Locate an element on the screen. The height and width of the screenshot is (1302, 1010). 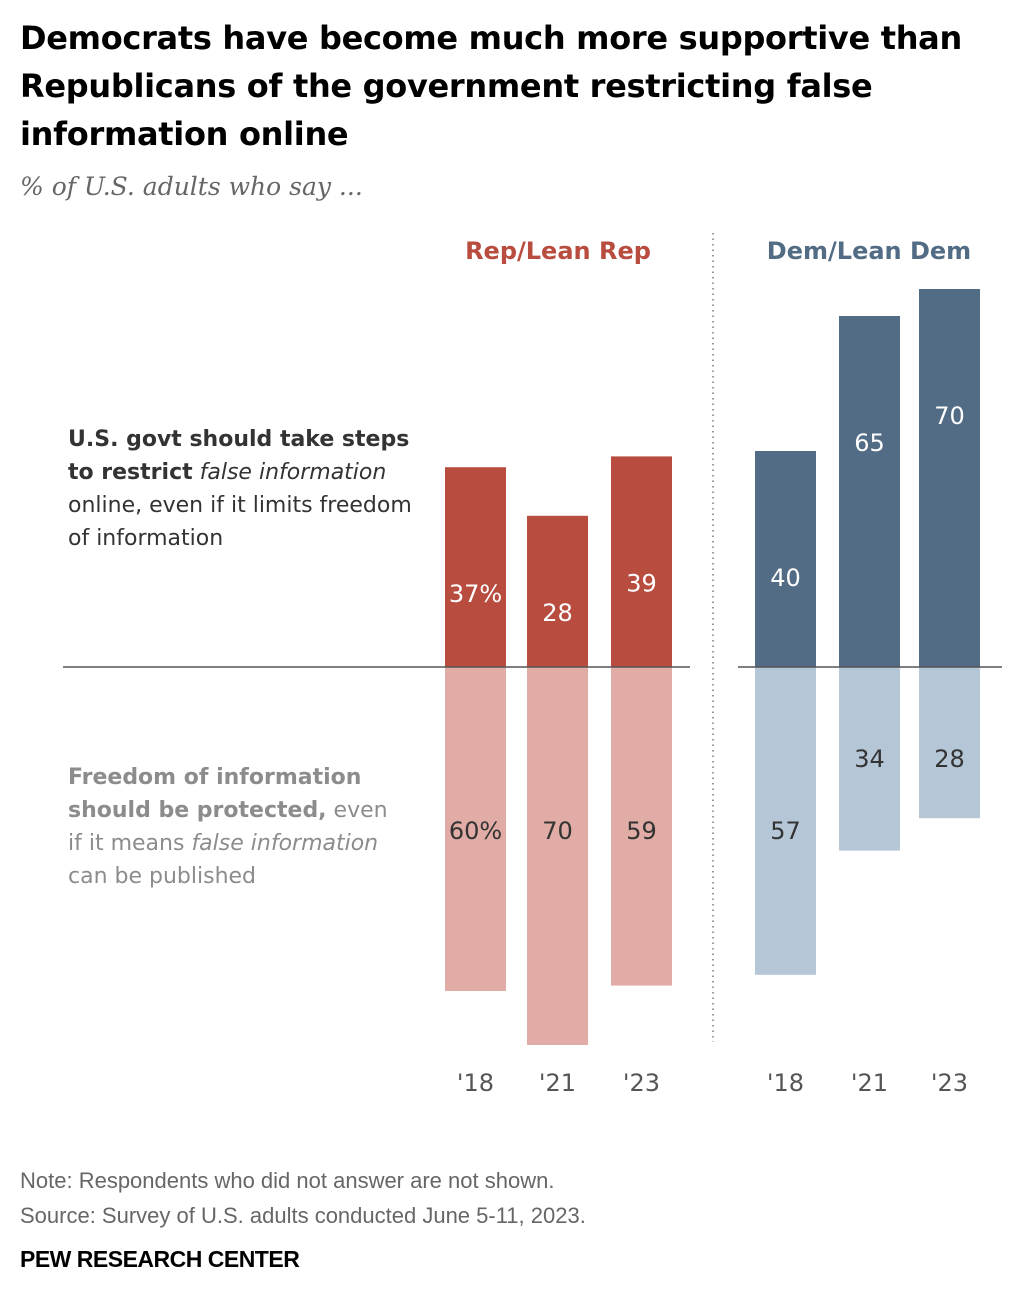
dem-year-label: '18 is located at coordinates (785, 1083).